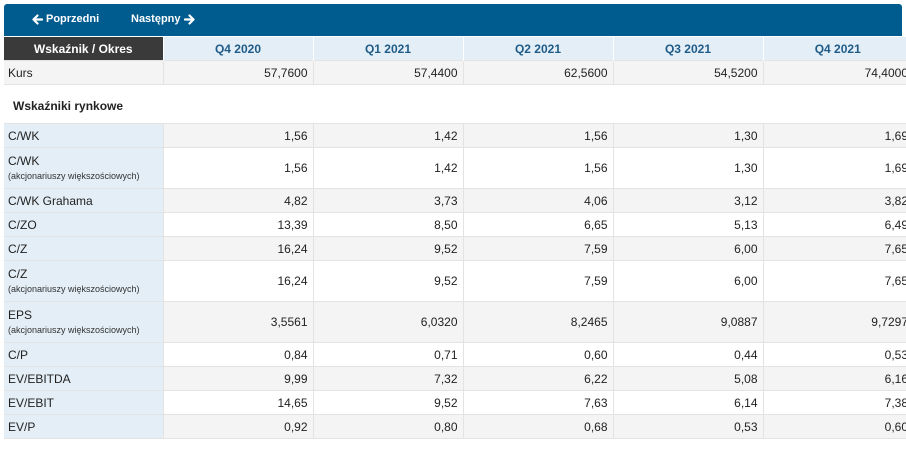  Describe the element at coordinates (455, 354) in the screenshot. I see `table-row: C/P 0,84 0,71 0,60 0,44 0,53` at that location.